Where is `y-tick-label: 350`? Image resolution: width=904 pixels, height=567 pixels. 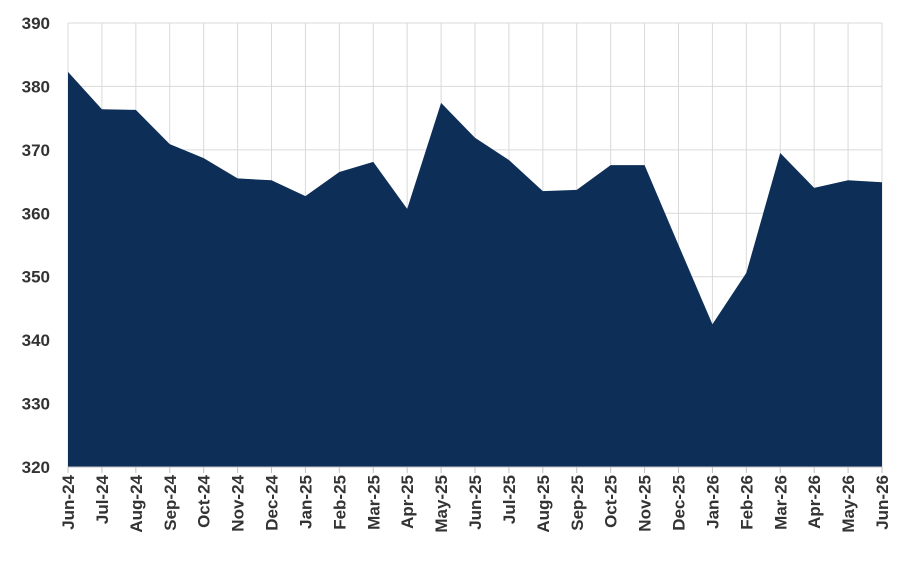 y-tick-label: 350 is located at coordinates (36, 277).